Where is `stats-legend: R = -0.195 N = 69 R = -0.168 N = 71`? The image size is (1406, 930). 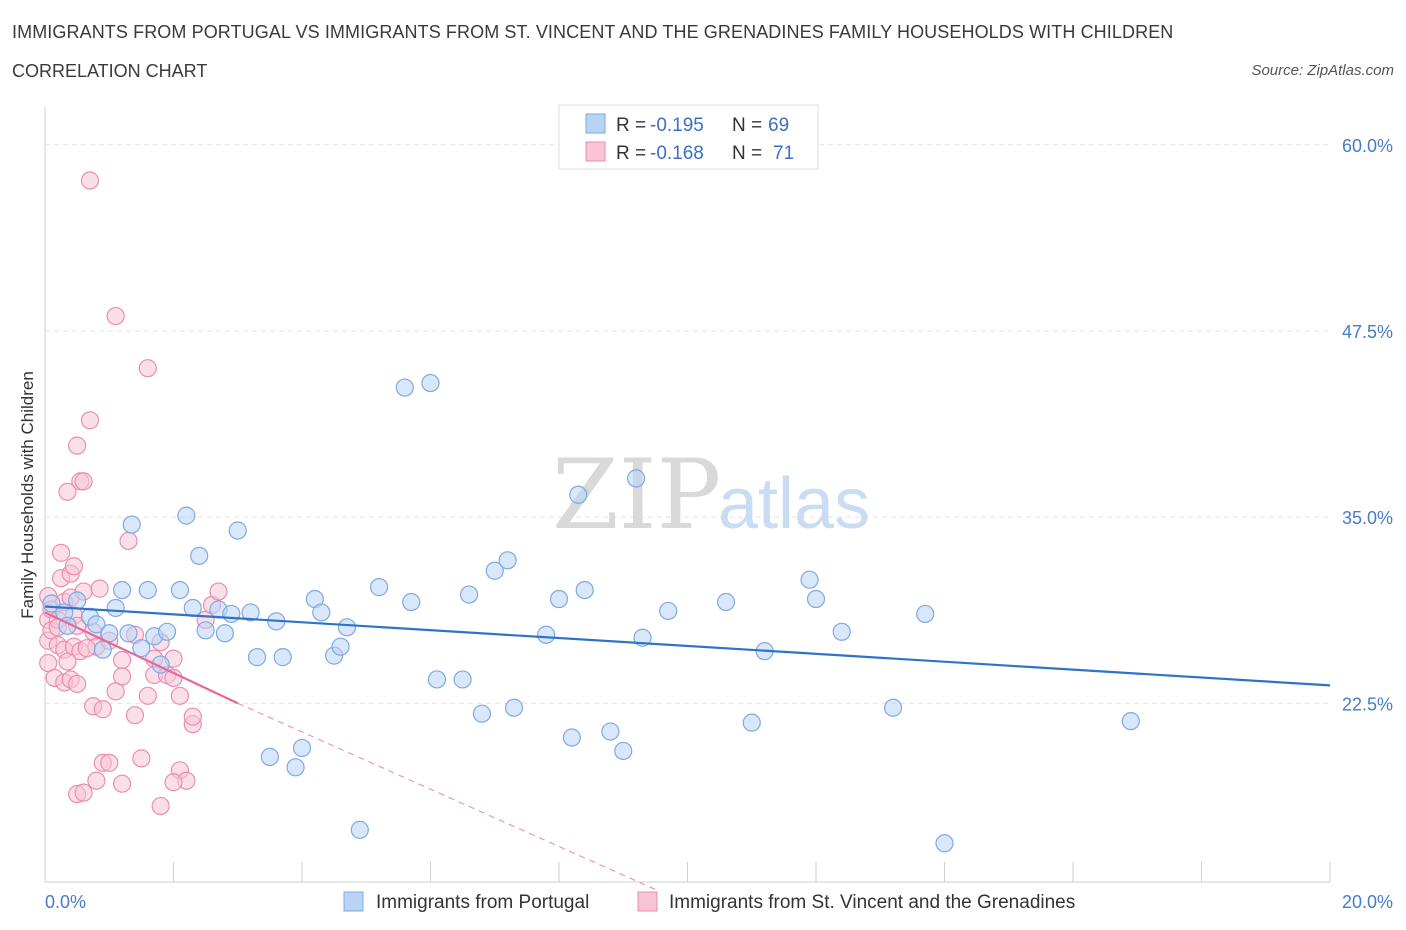 stats-legend: R = -0.195 N = 69 R = -0.168 N = 71 is located at coordinates (688, 137).